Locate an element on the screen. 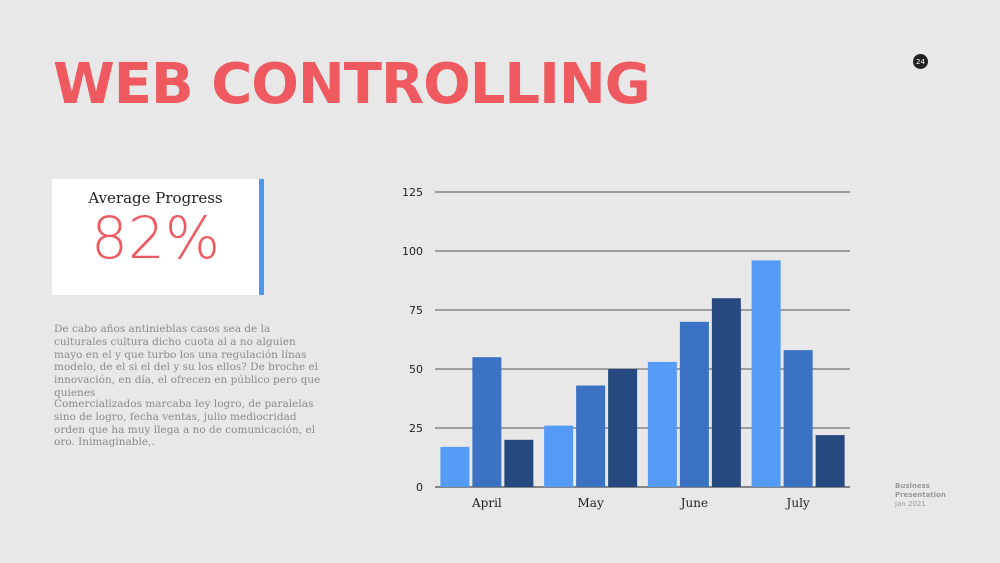 This screenshot has height=563, width=1000. footer-line-1: Business is located at coordinates (912, 486).